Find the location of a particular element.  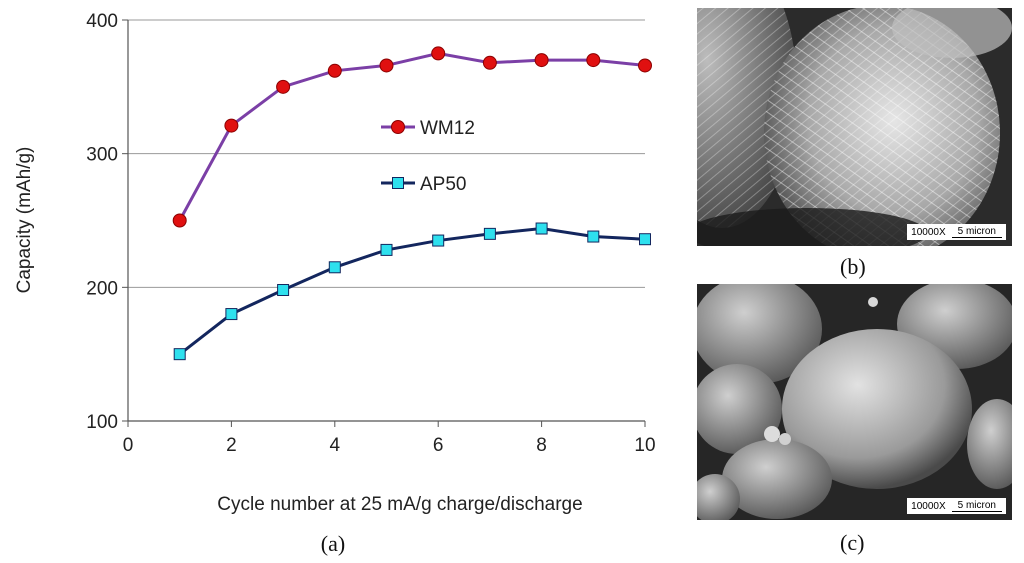

legend-marker-ap50 is located at coordinates (398, 183).